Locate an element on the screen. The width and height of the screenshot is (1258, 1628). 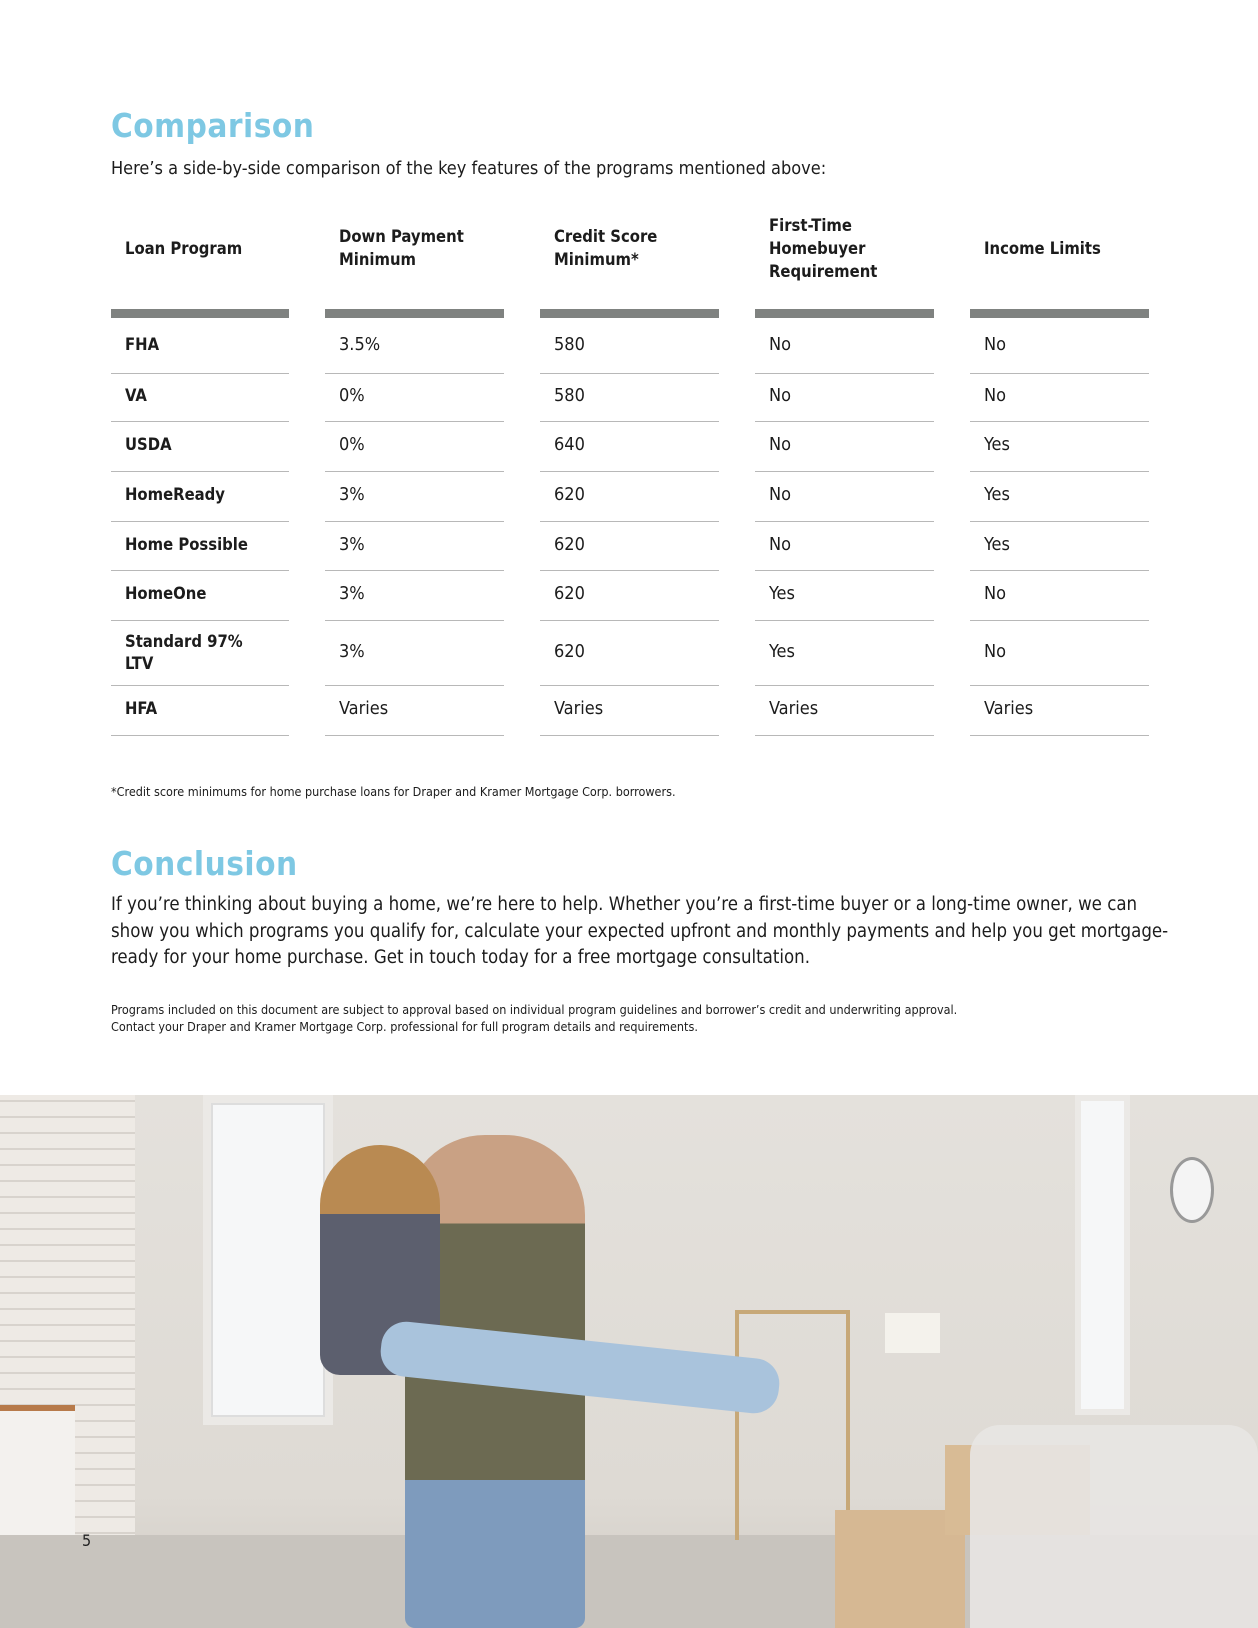
loan-program-name: HFA is located at coordinates (141, 708).